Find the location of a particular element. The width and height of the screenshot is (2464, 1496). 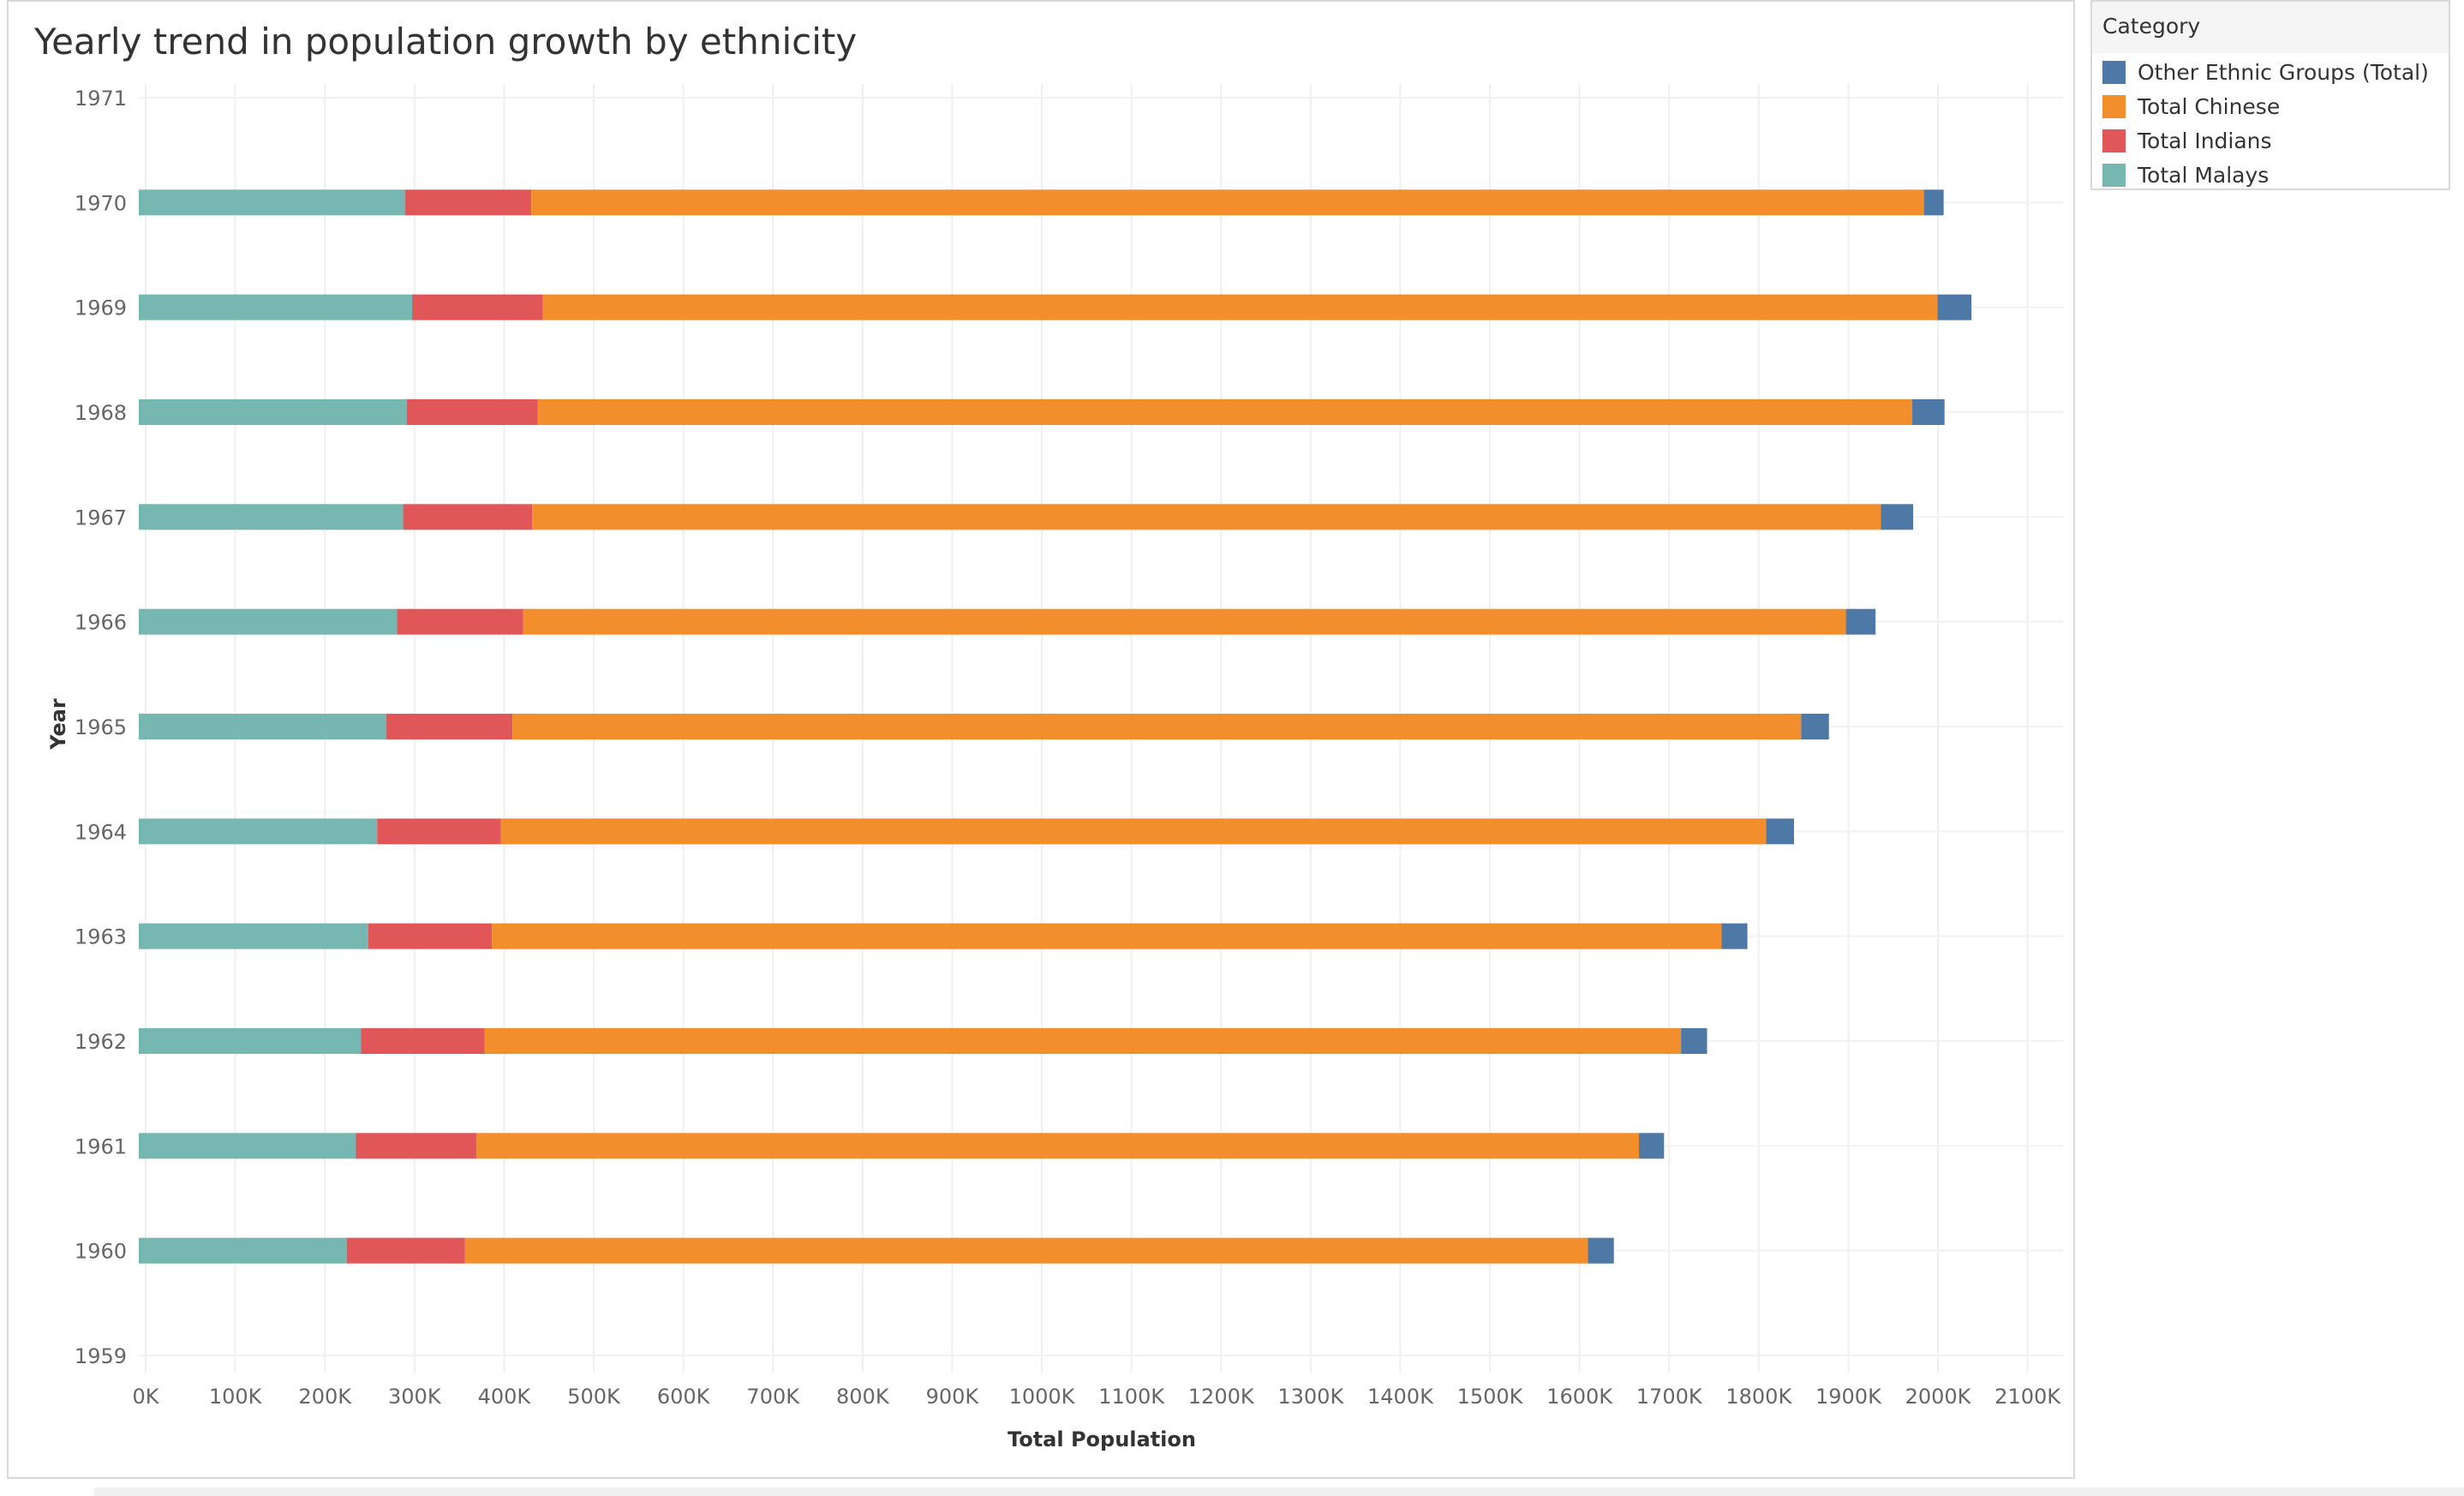

legend-item-chinese: Total Chinese is located at coordinates (2191, 106).